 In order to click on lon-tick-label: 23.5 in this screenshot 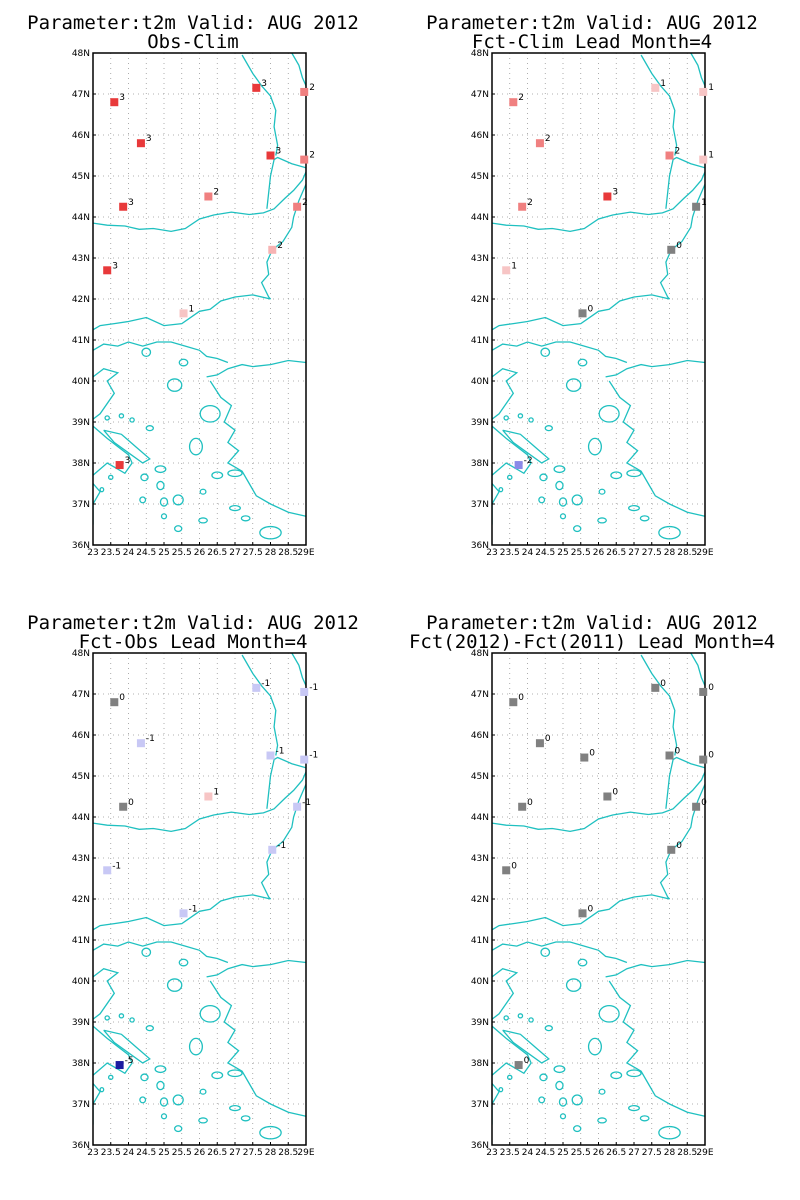, I will do `click(510, 553)`.